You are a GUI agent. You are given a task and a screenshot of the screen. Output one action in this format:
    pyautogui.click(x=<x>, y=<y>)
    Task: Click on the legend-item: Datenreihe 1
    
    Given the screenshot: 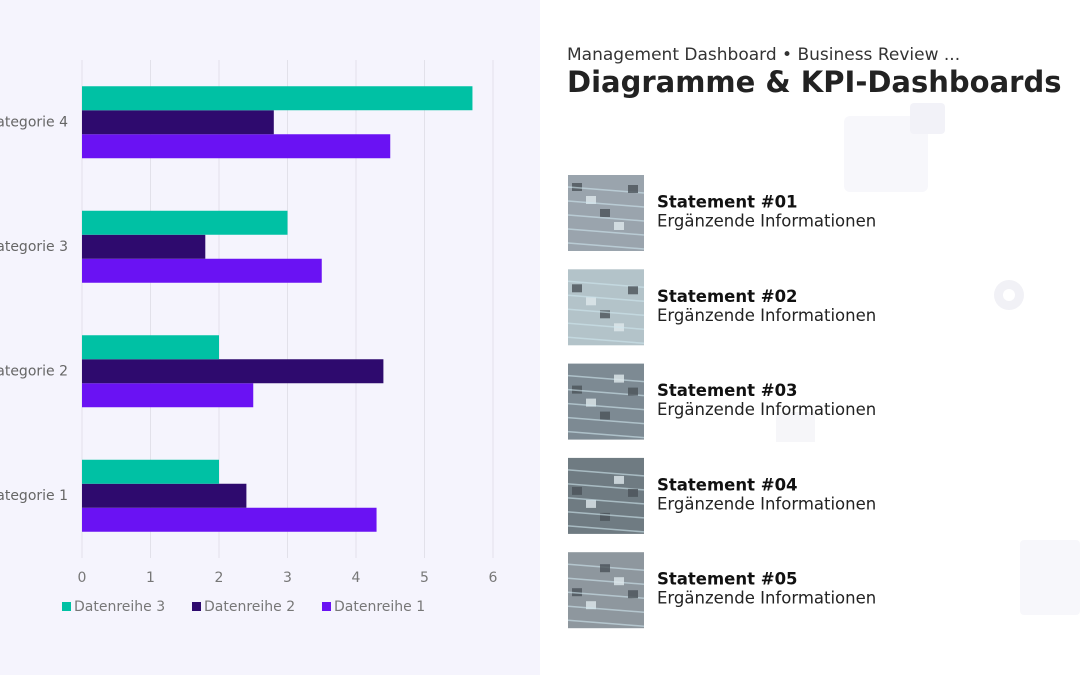 What is the action you would take?
    pyautogui.click(x=373, y=607)
    